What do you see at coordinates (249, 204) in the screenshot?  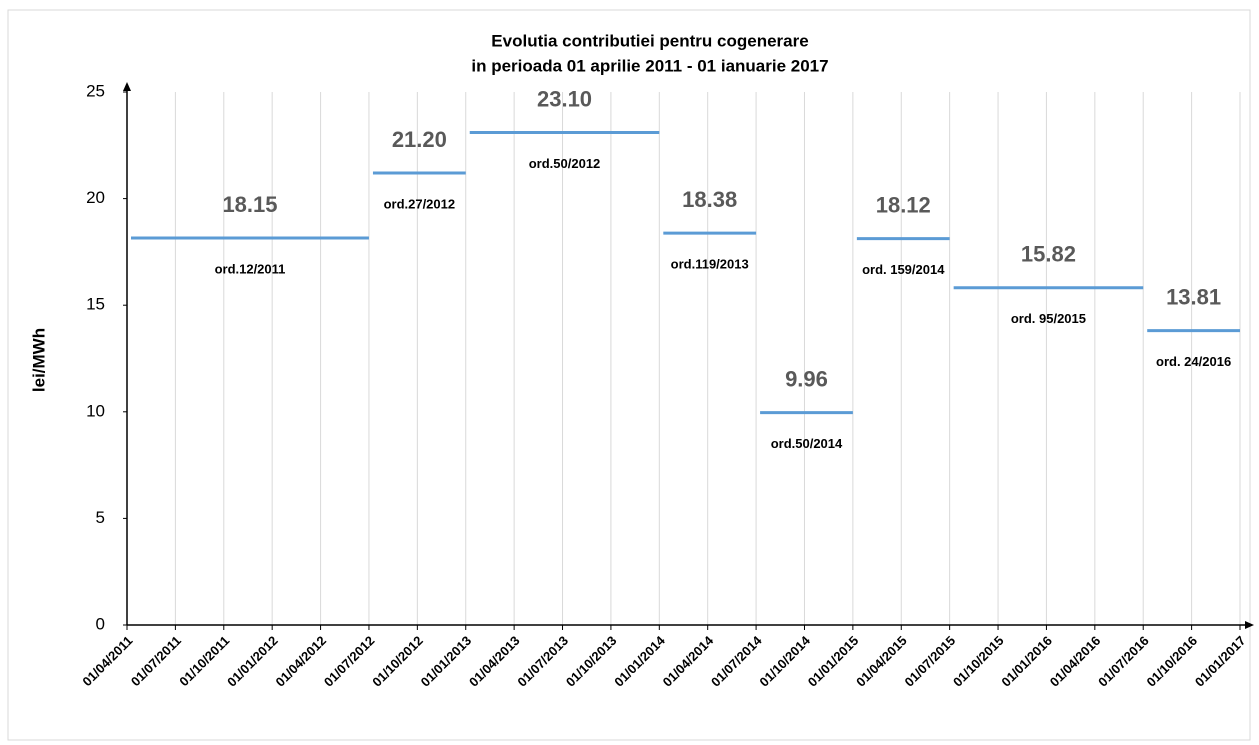 I see `value-label: 18.15` at bounding box center [249, 204].